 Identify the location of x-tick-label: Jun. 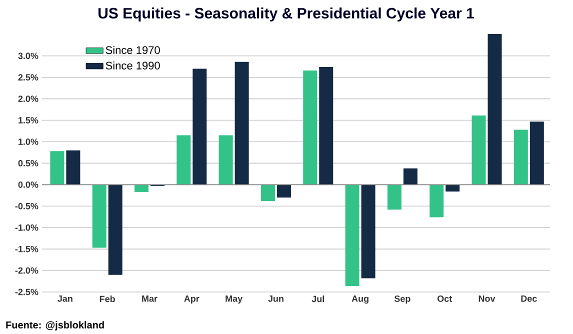
(276, 299).